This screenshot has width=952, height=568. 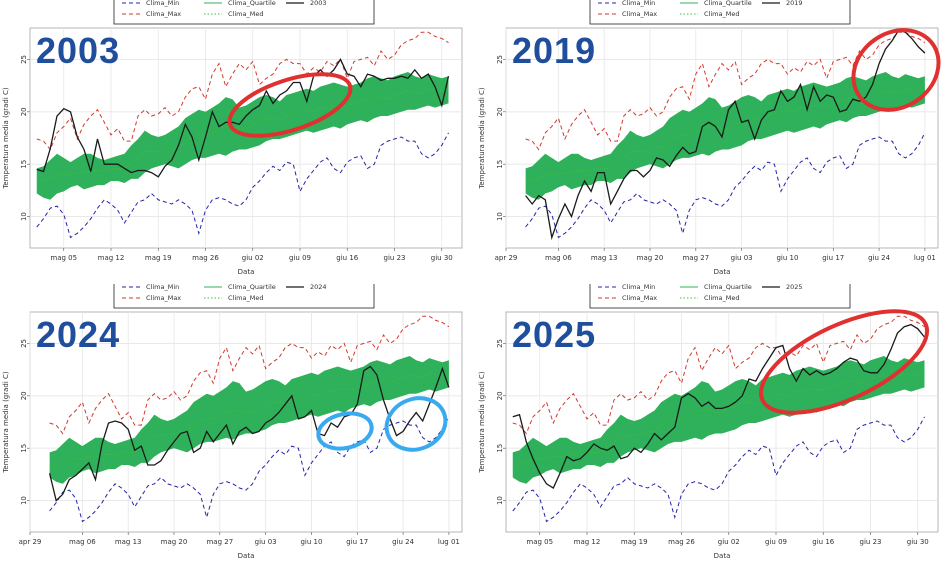 What do you see at coordinates (554, 50) in the screenshot?
I see `year-label: 2019` at bounding box center [554, 50].